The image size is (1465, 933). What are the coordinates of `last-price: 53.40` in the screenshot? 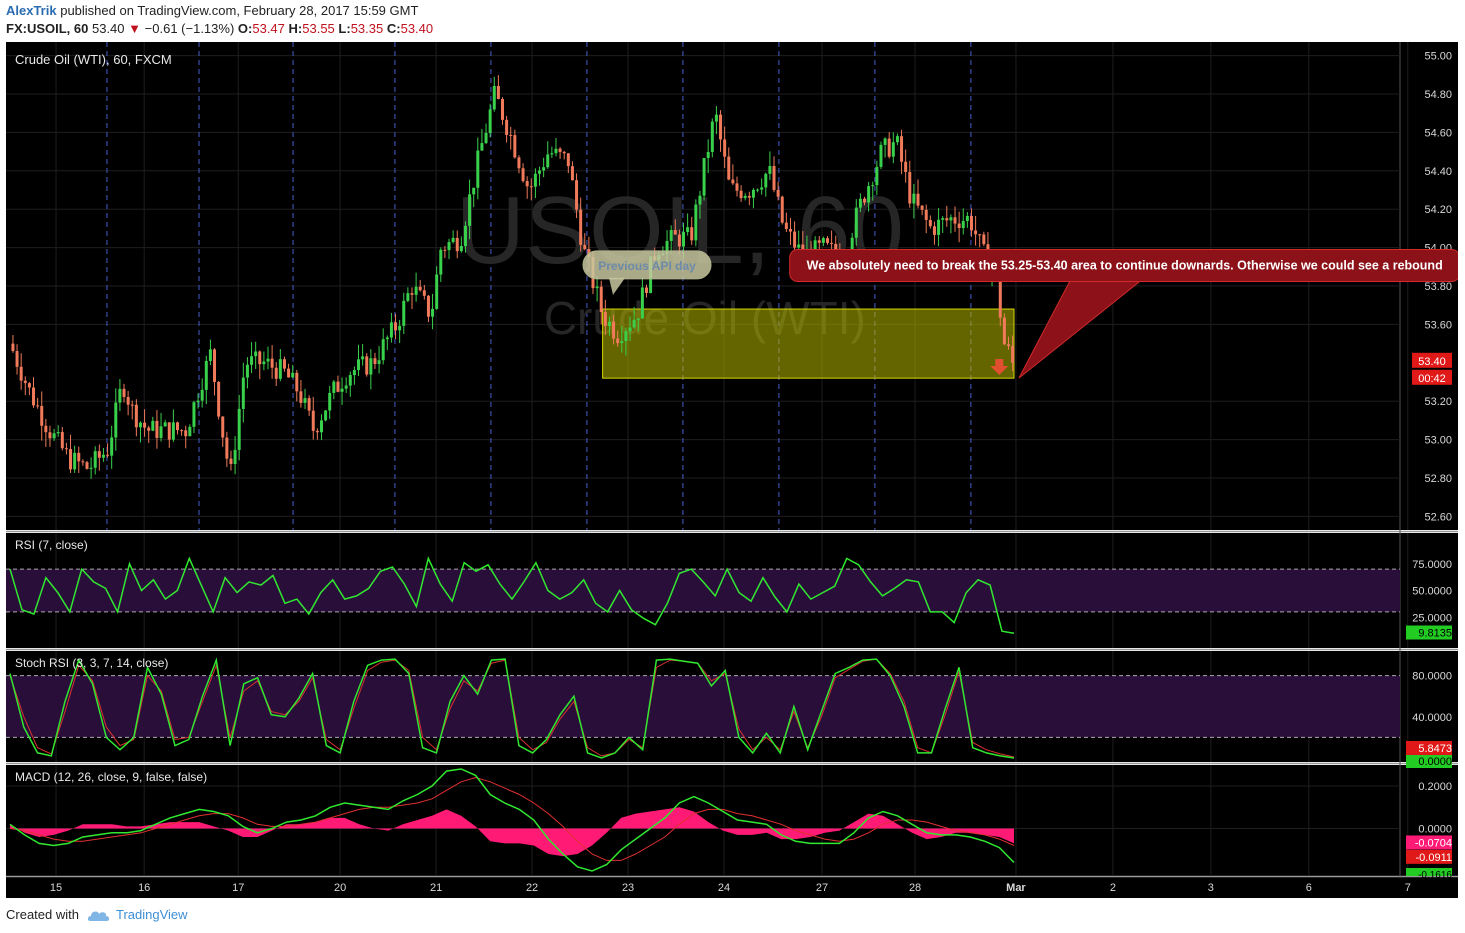 It's located at (108, 28).